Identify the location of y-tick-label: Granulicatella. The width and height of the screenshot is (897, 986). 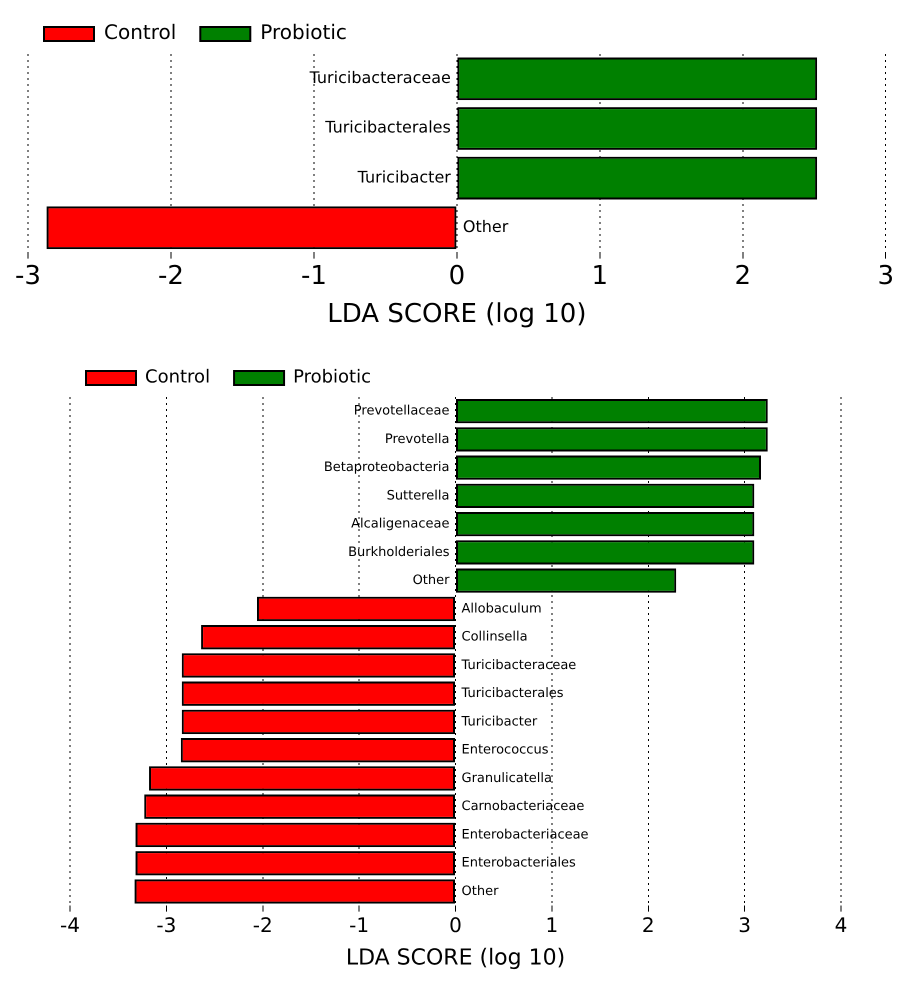
(507, 778).